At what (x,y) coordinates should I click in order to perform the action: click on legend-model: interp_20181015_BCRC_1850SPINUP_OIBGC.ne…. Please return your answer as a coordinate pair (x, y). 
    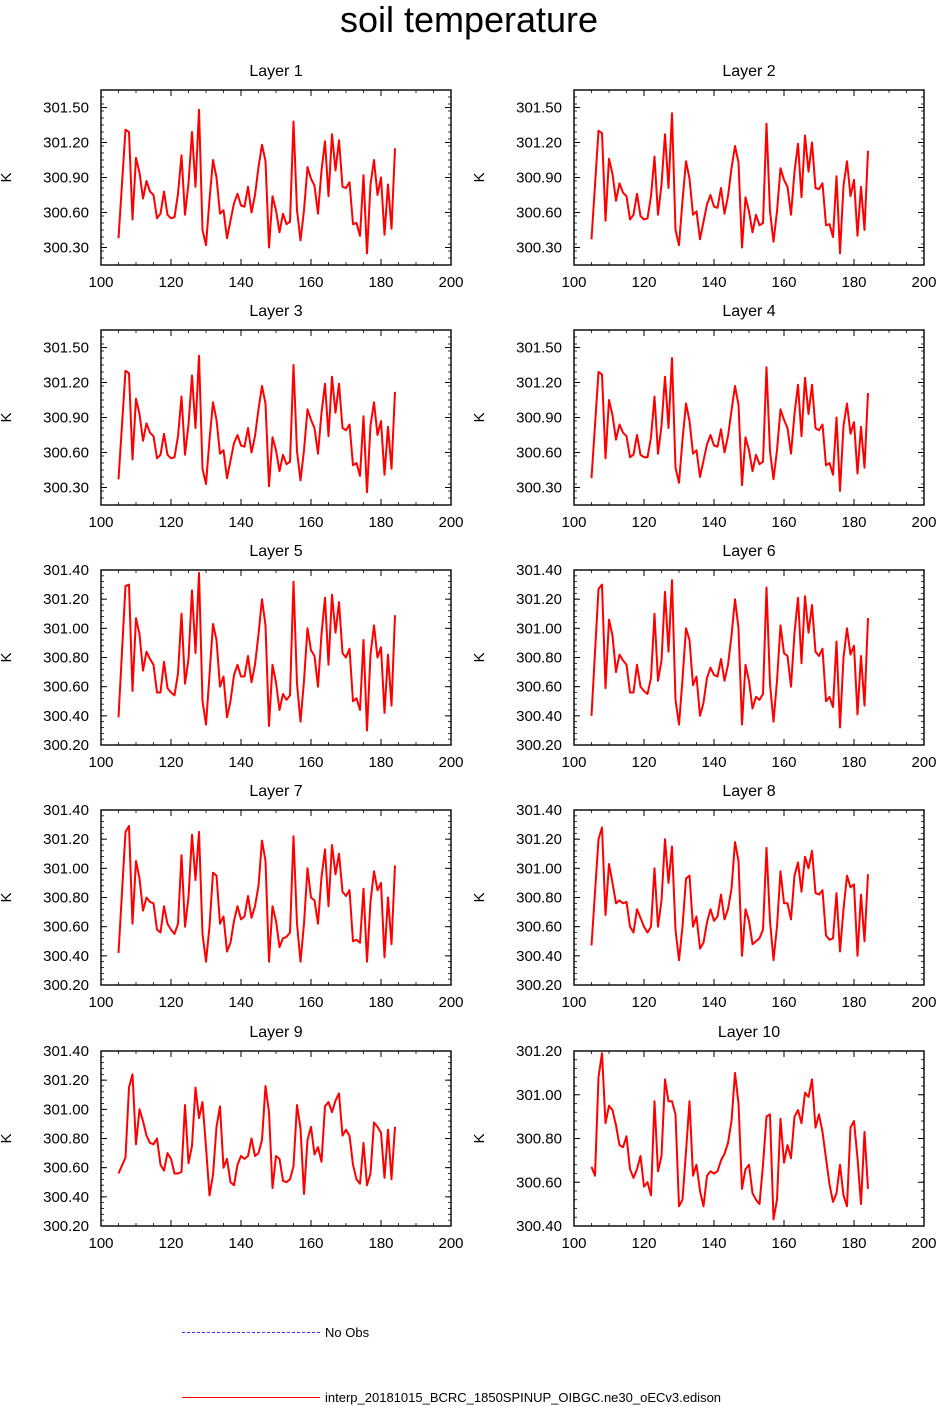
    Looking at the image, I should click on (482, 1398).